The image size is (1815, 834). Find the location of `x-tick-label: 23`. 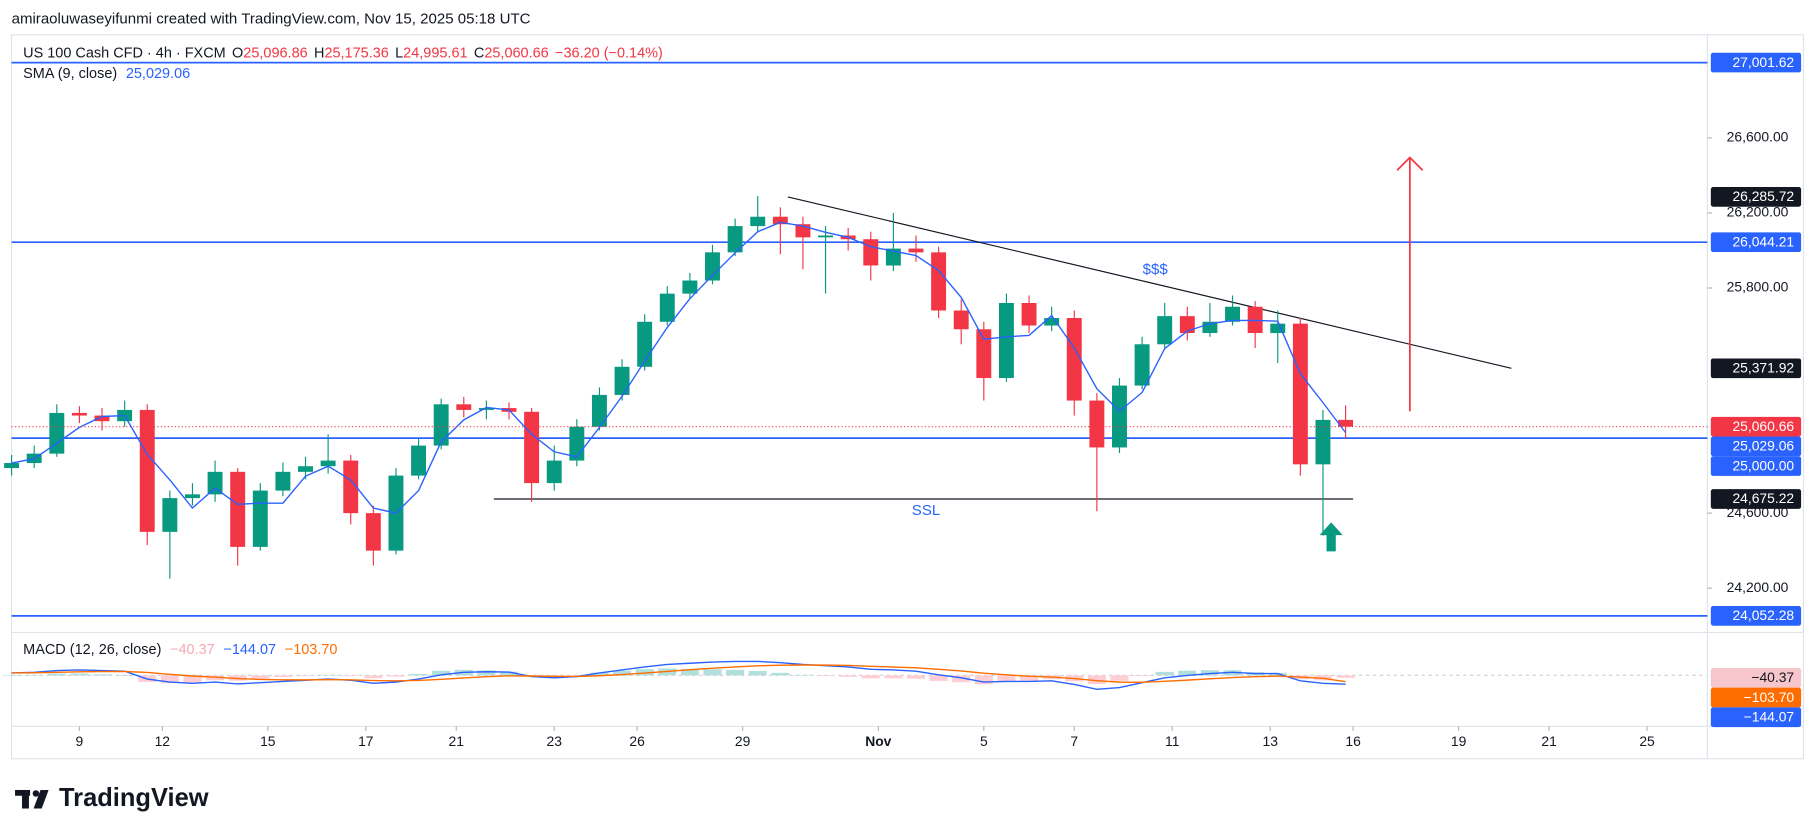

x-tick-label: 23 is located at coordinates (555, 741).